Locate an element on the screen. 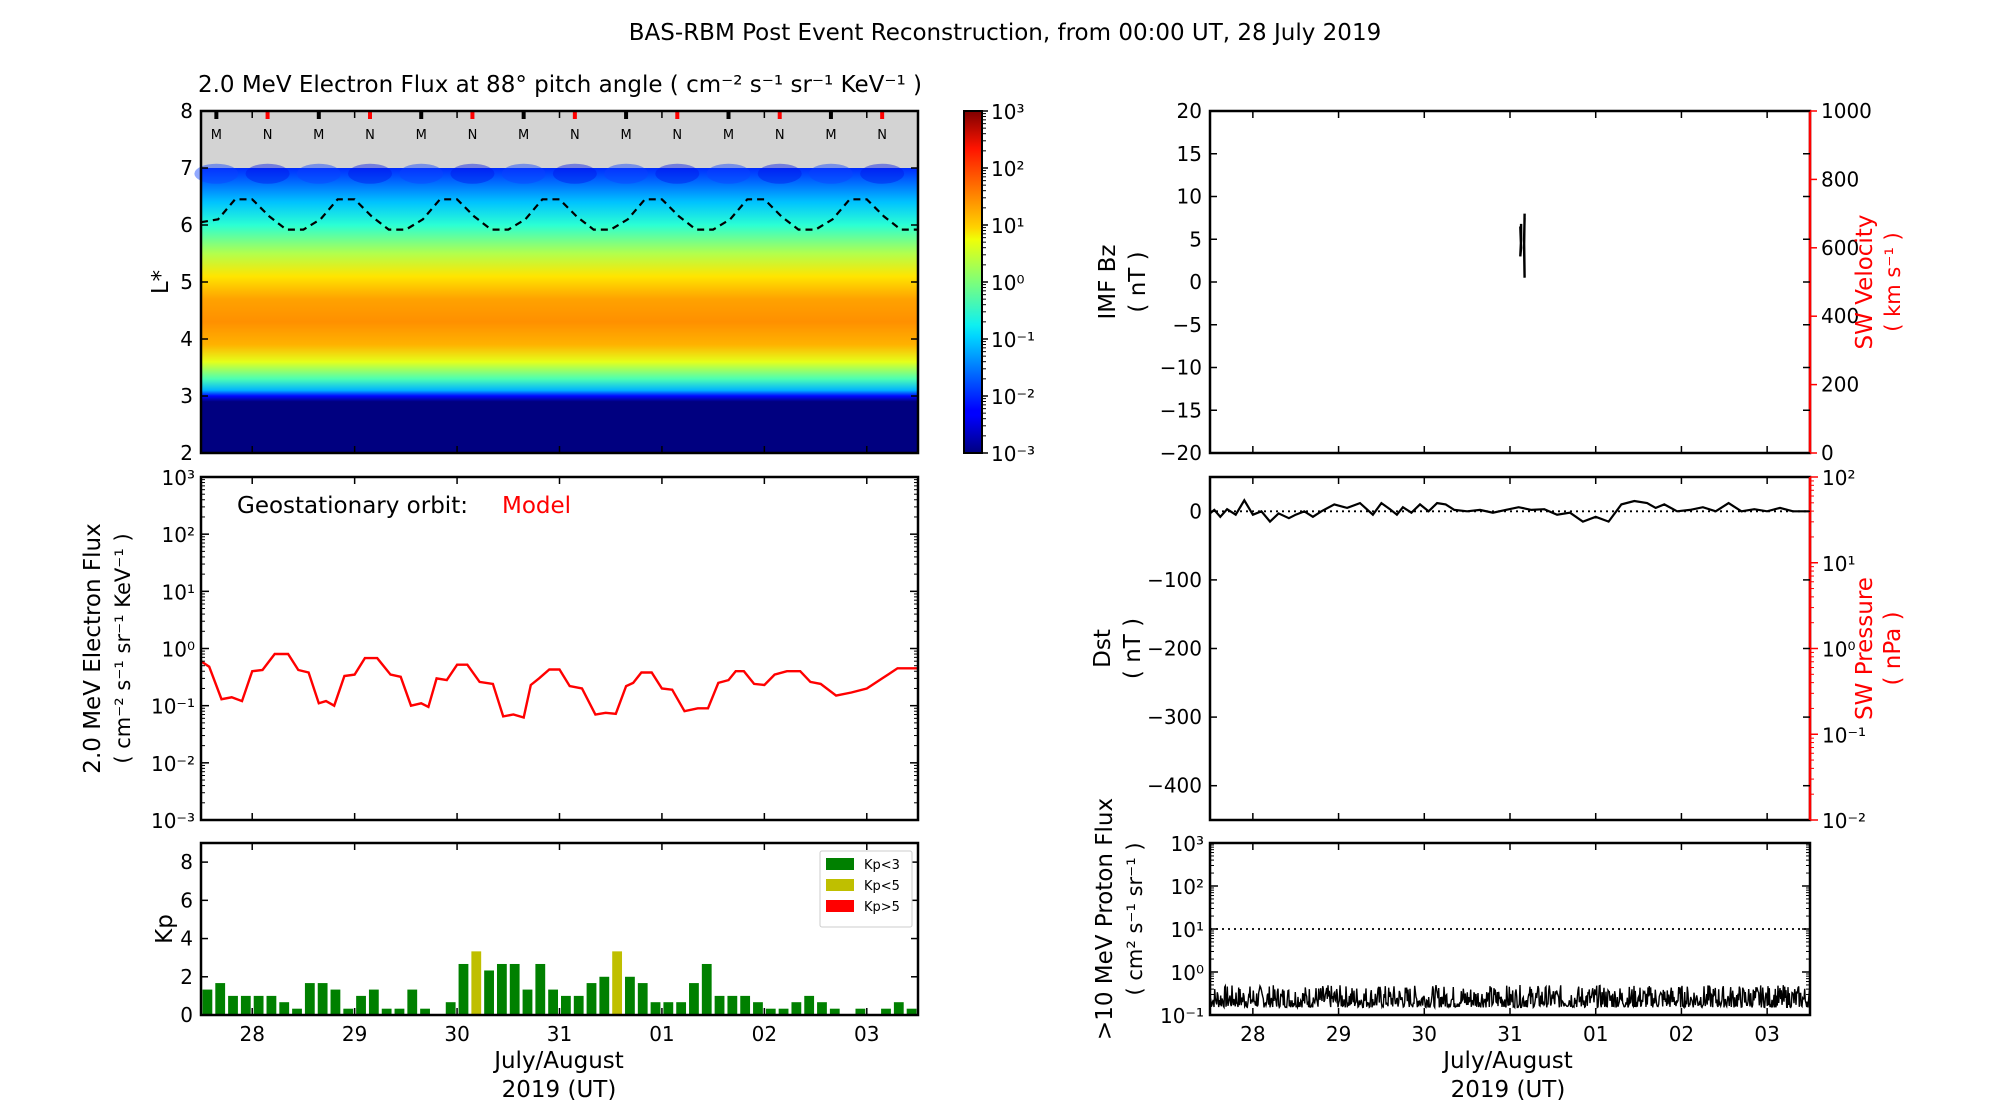  colorbar-tick-label: 10⁻² is located at coordinates (1013, 397).